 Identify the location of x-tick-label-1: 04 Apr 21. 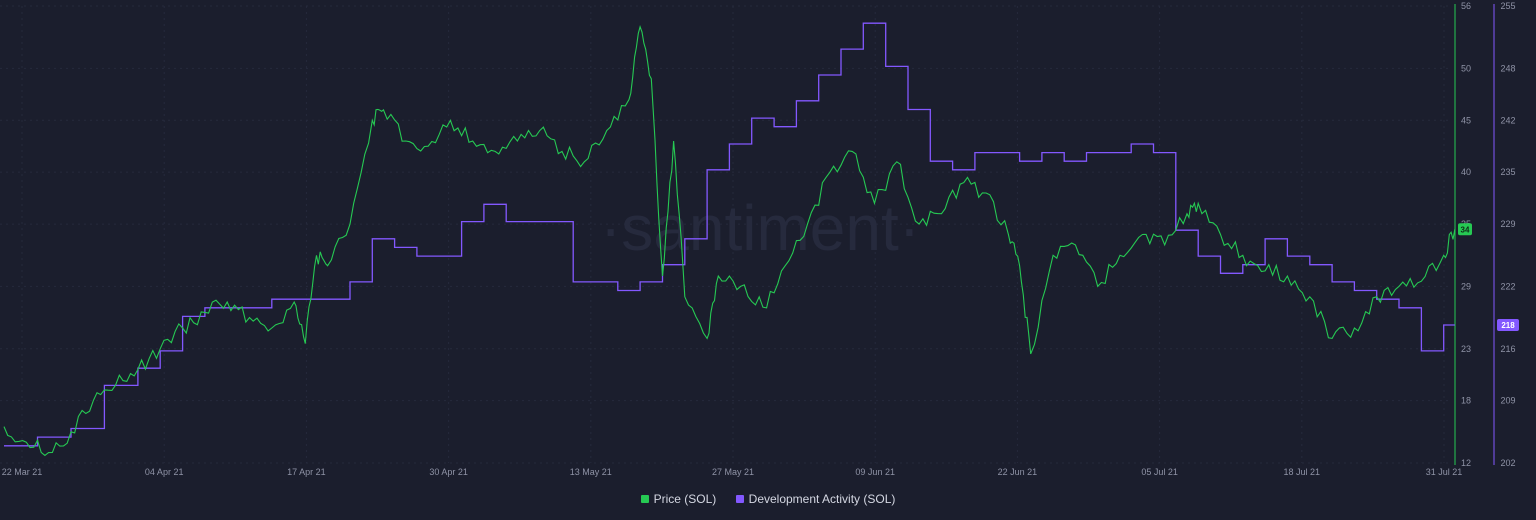
(164, 472).